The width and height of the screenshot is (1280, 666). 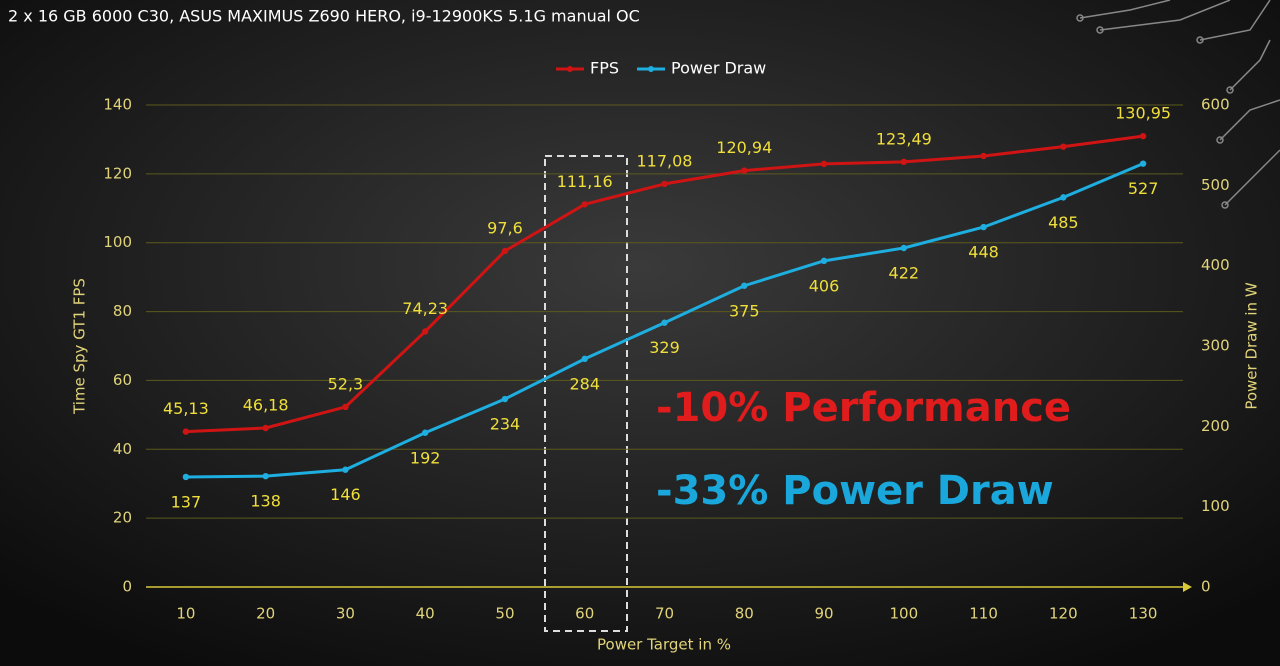 What do you see at coordinates (1143, 614) in the screenshot?
I see `x-tick-label: 130` at bounding box center [1143, 614].